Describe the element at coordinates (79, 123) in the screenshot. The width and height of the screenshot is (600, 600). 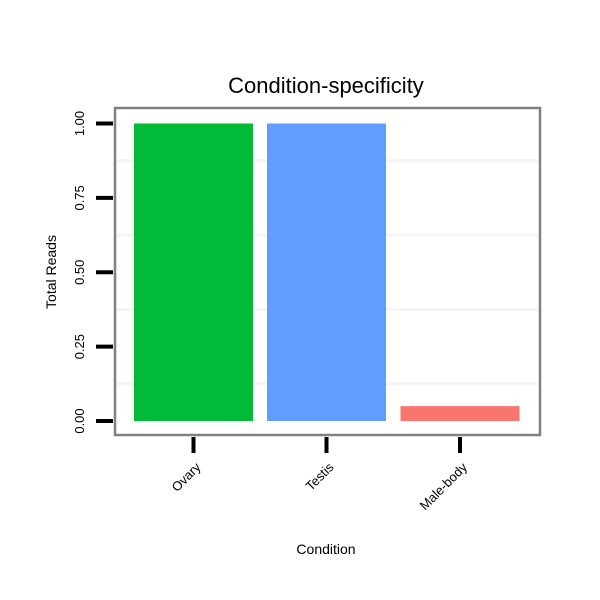
I see `y-tick-label: 1.00` at that location.